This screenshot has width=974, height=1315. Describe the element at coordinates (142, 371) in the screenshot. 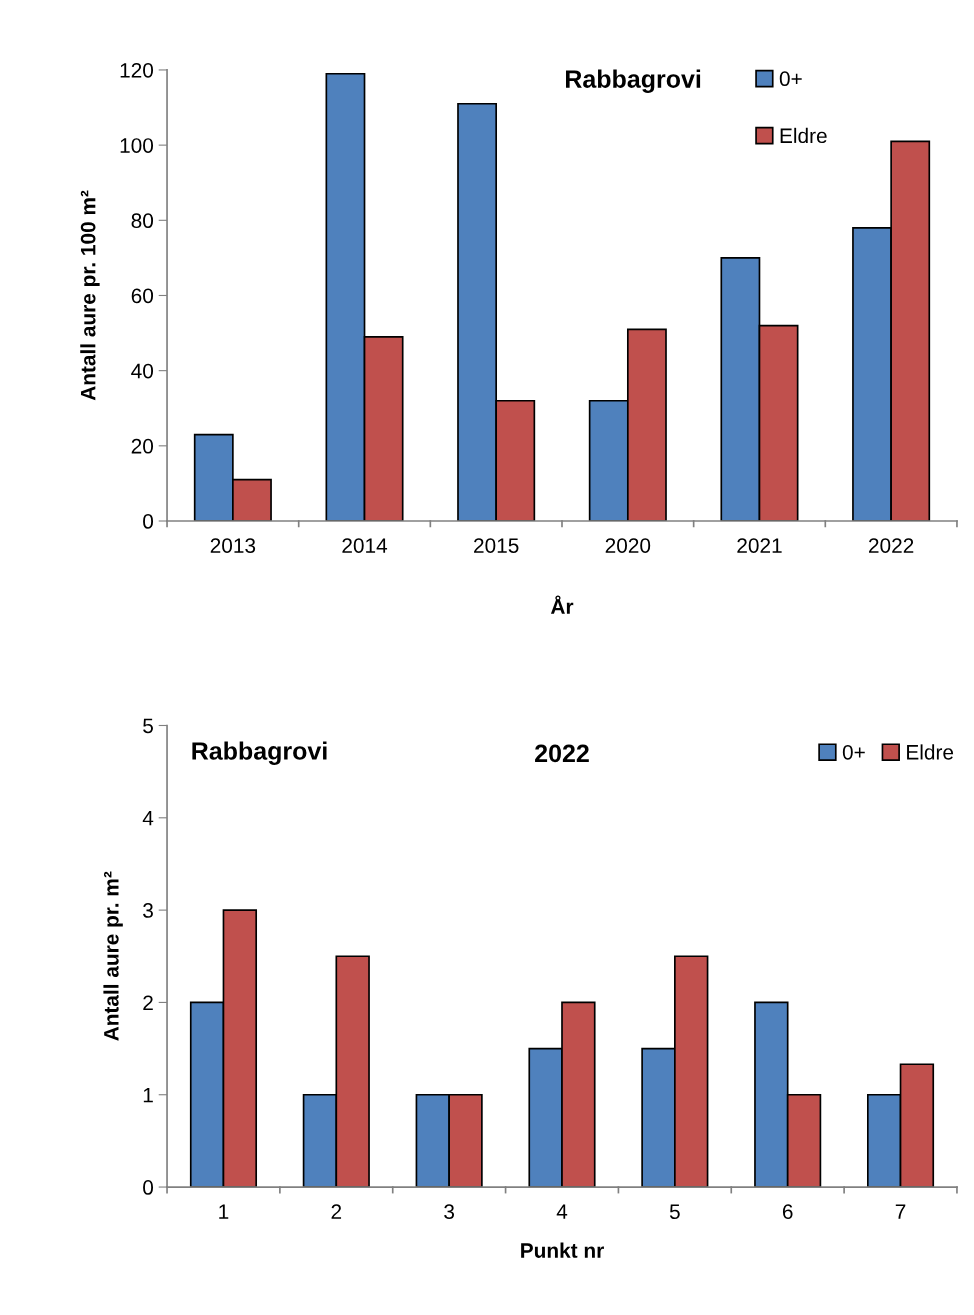

I see `y-tick-label: 40` at that location.